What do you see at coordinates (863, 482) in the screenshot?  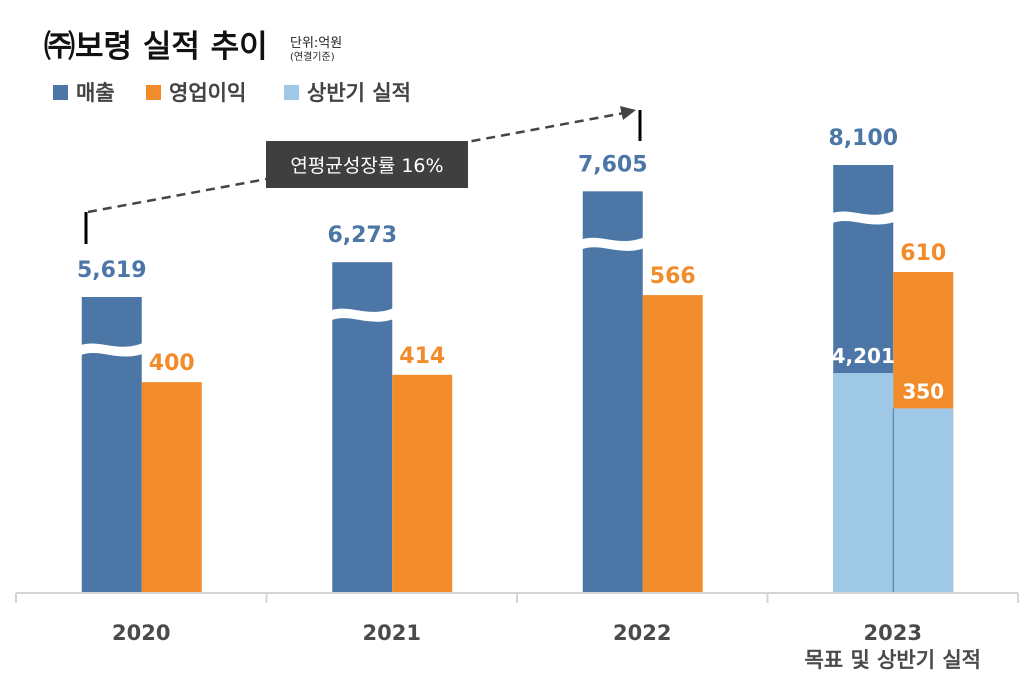 I see `bar-sales-half-year-2023` at bounding box center [863, 482].